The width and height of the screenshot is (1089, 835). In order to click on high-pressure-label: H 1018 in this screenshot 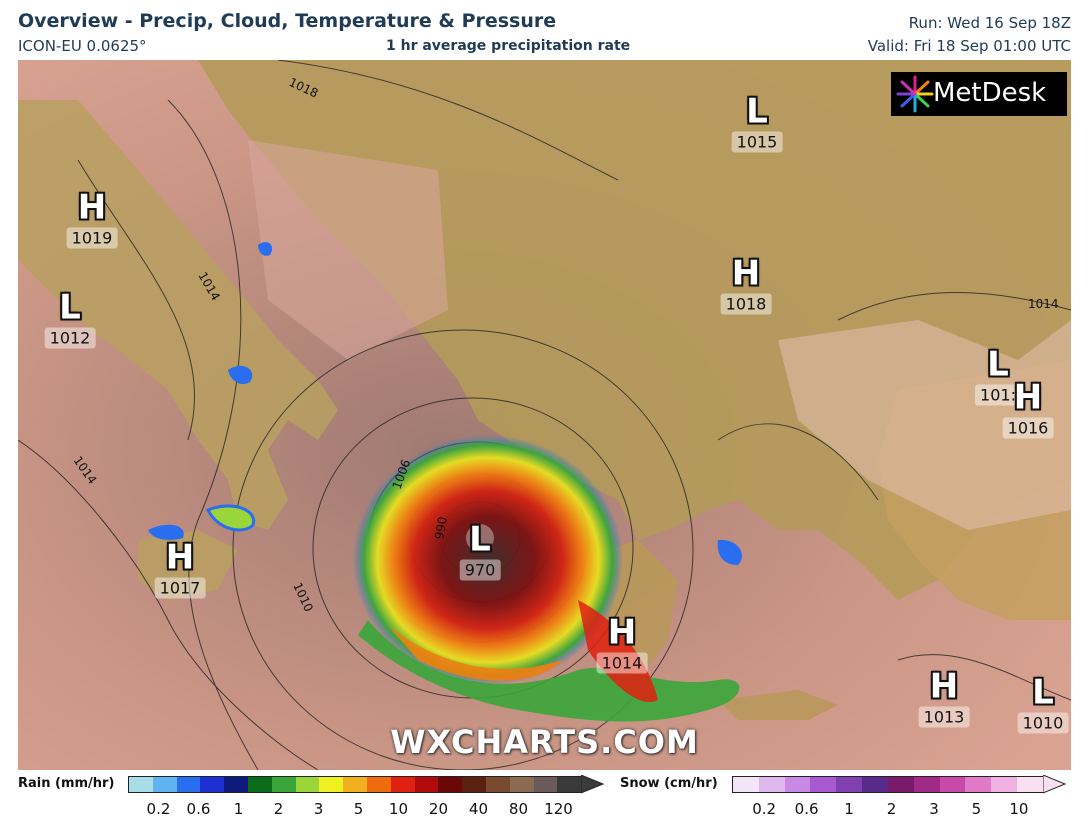, I will do `click(746, 284)`.